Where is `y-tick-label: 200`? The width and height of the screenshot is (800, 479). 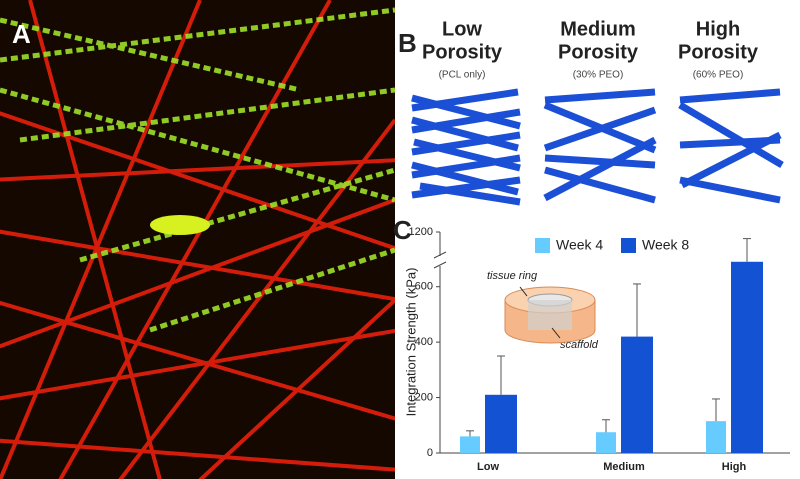
y-tick-label: 200 is located at coordinates (424, 397).